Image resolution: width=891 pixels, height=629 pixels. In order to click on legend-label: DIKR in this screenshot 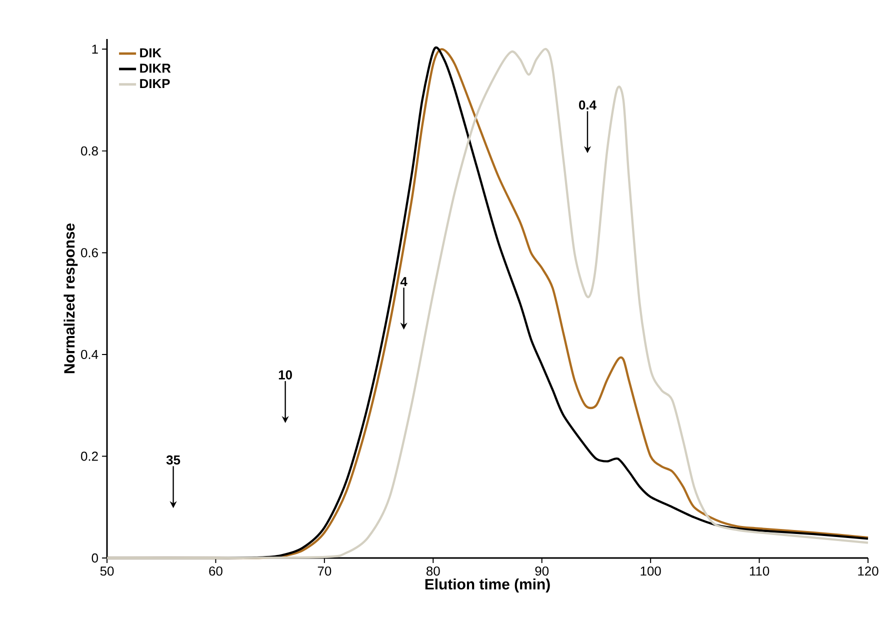, I will do `click(155, 68)`.